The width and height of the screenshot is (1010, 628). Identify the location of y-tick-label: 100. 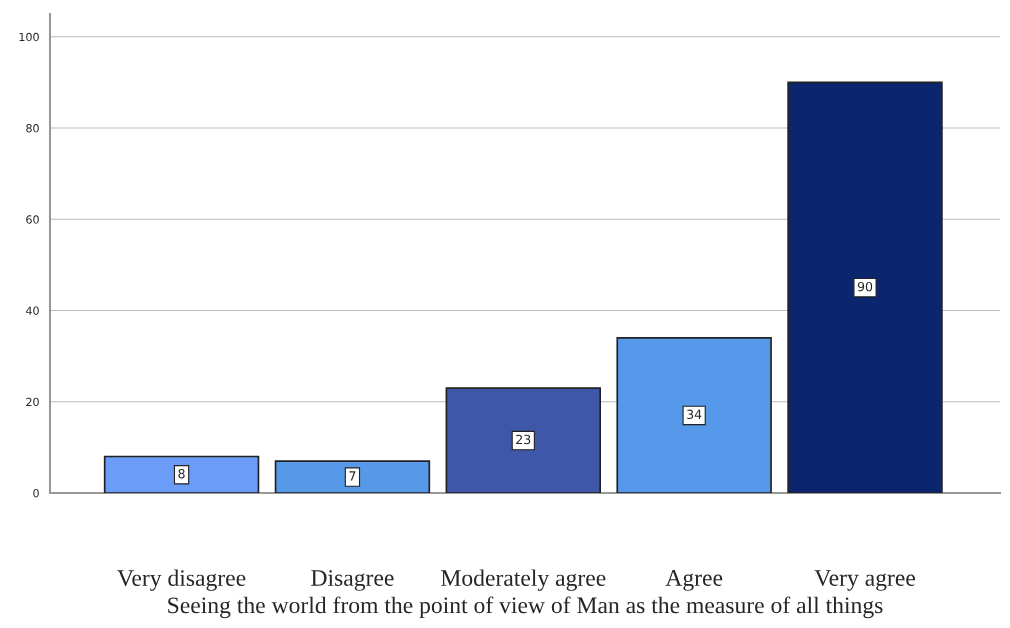
(29, 37).